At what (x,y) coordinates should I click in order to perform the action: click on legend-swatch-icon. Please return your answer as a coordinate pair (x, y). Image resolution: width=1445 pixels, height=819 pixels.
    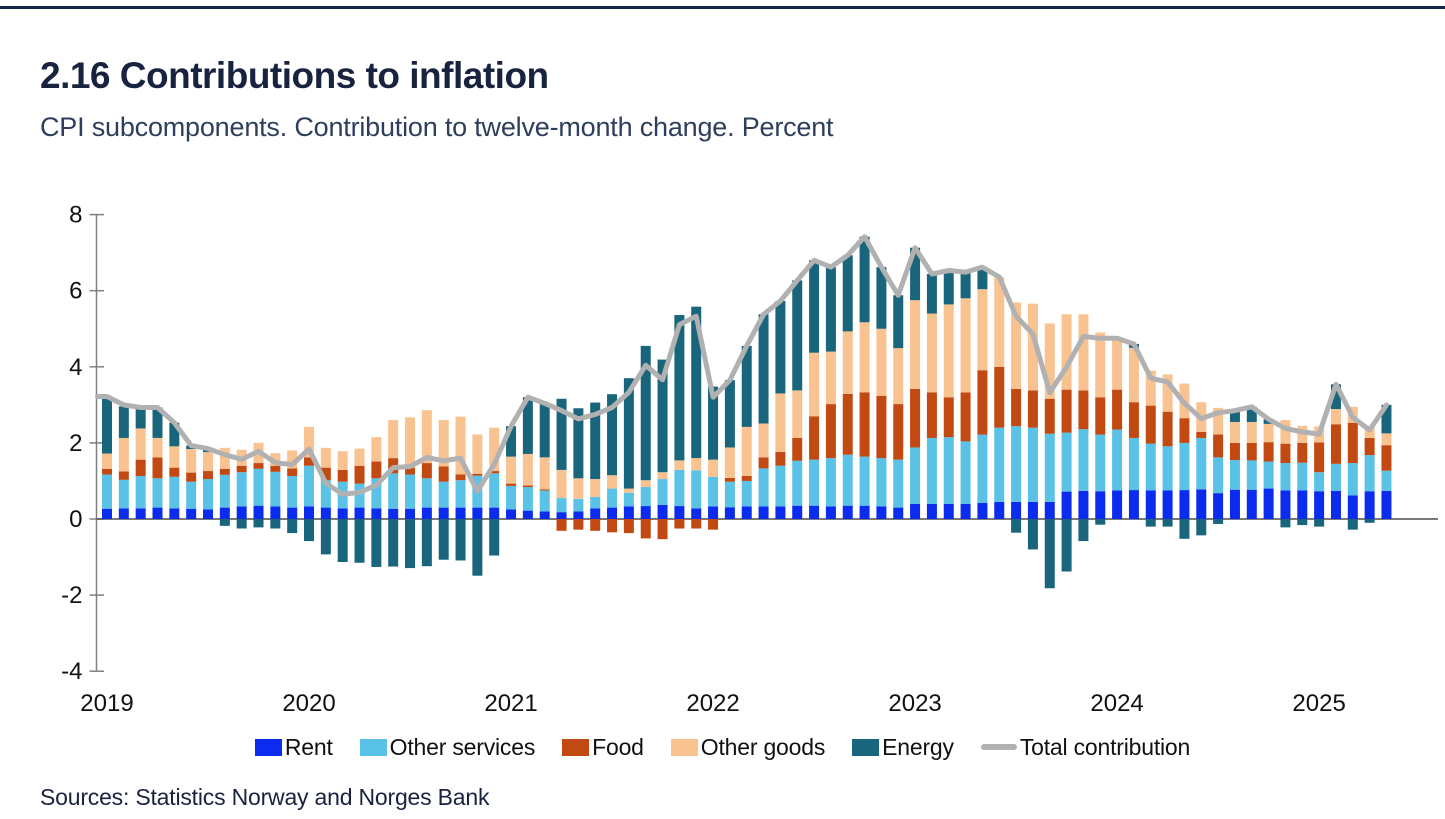
    Looking at the image, I should click on (268, 747).